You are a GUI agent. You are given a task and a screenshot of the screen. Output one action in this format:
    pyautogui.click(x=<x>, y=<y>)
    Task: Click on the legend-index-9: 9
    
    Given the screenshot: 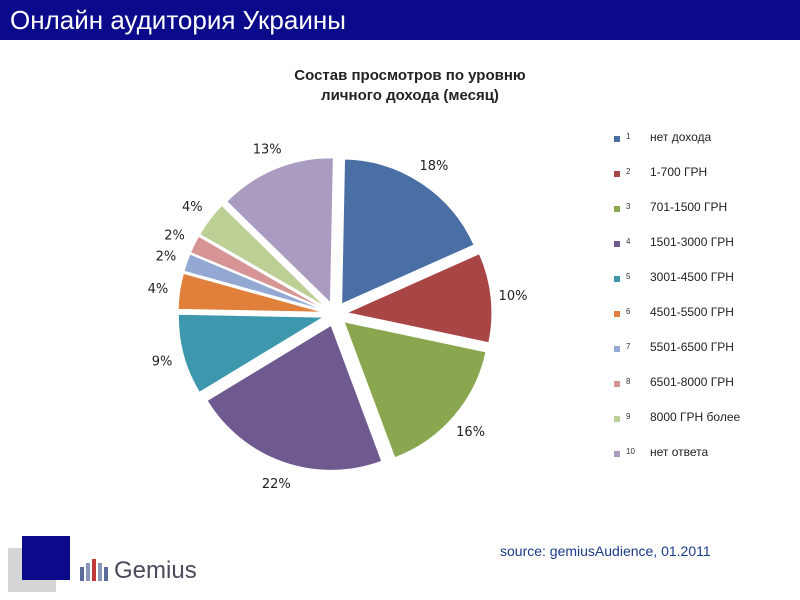 What is the action you would take?
    pyautogui.click(x=628, y=416)
    